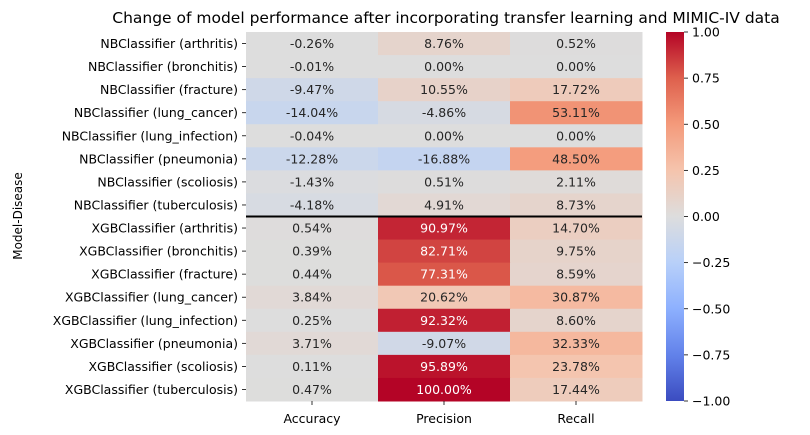 The image size is (810, 435). Describe the element at coordinates (167, 181) in the screenshot. I see `y-tick-label: NBClassifier (scoliosis)` at that location.